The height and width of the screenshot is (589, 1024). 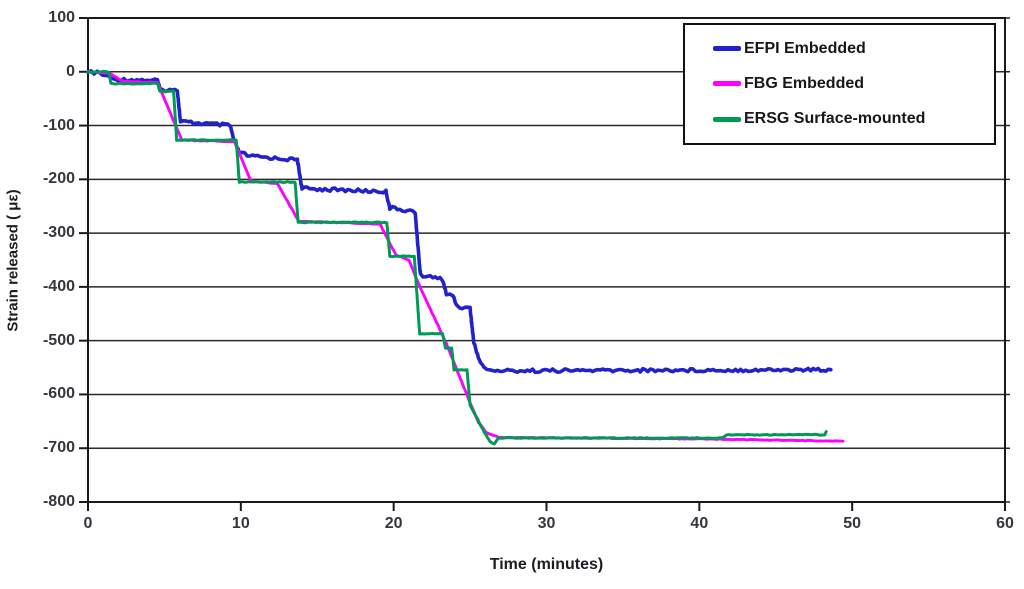 I want to click on legend-item-fbg-embedded: FBG Embedded, so click(x=853, y=84).